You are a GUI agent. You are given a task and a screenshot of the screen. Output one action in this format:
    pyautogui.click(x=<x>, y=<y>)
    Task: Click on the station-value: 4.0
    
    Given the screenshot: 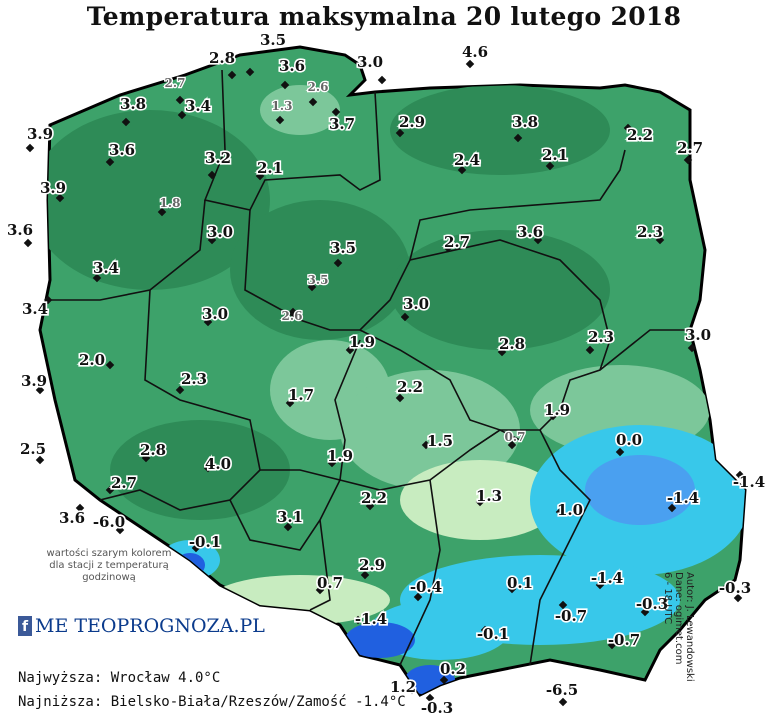 What is the action you would take?
    pyautogui.click(x=218, y=464)
    